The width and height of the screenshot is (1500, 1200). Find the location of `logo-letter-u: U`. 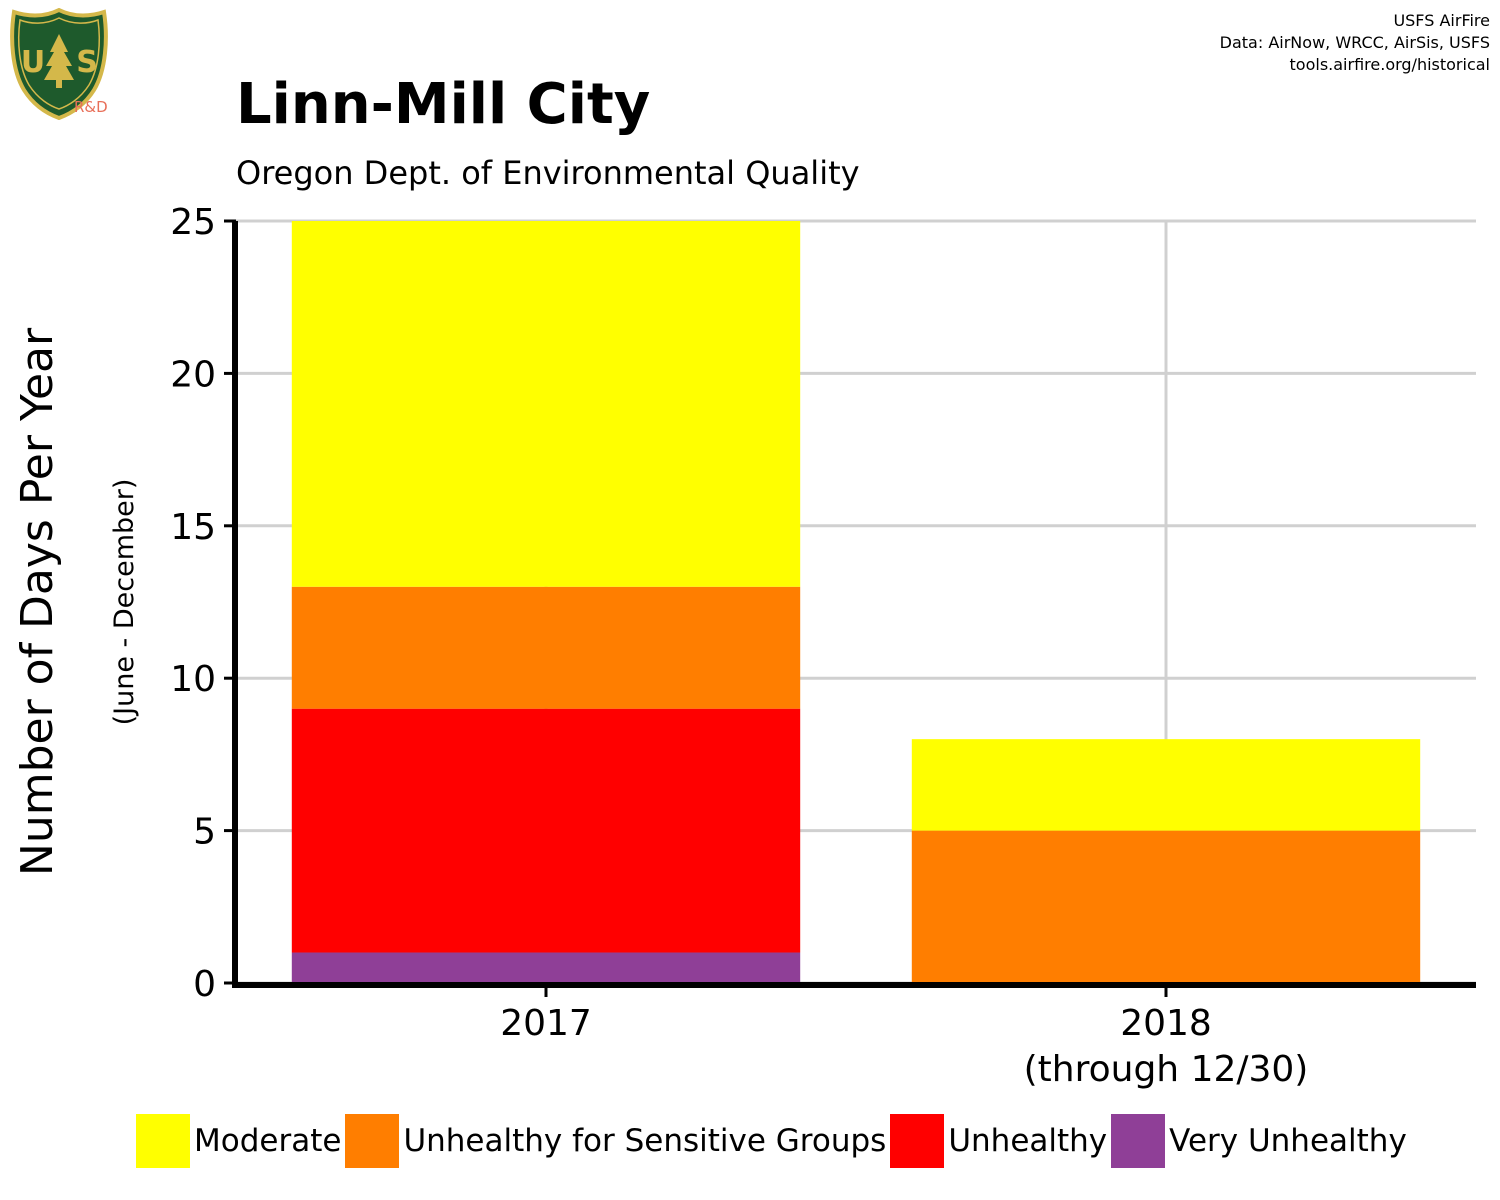

logo-letter-u: U is located at coordinates (33, 62).